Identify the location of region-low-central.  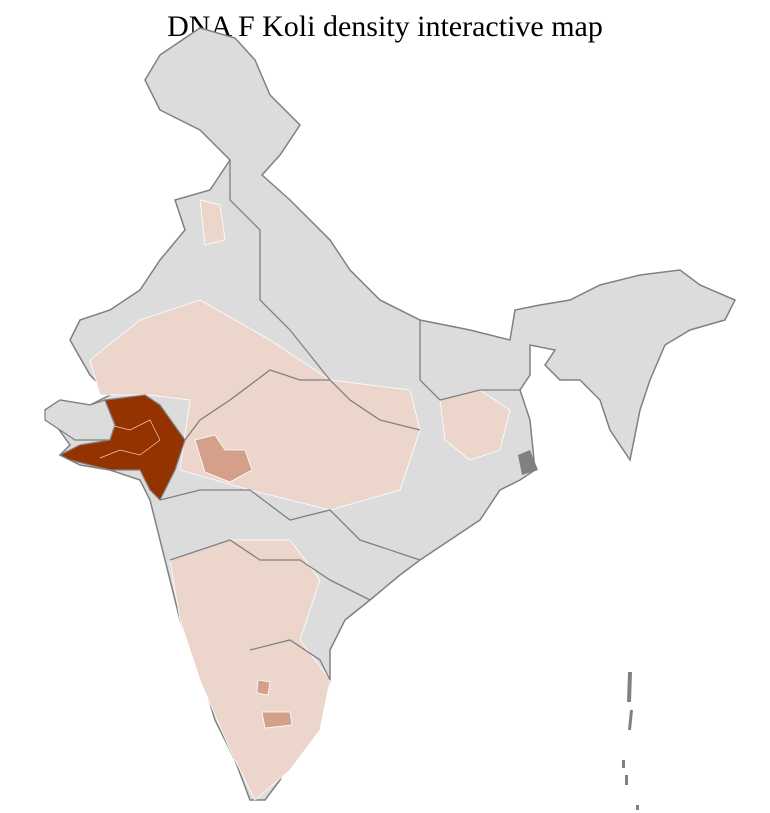
(255, 405).